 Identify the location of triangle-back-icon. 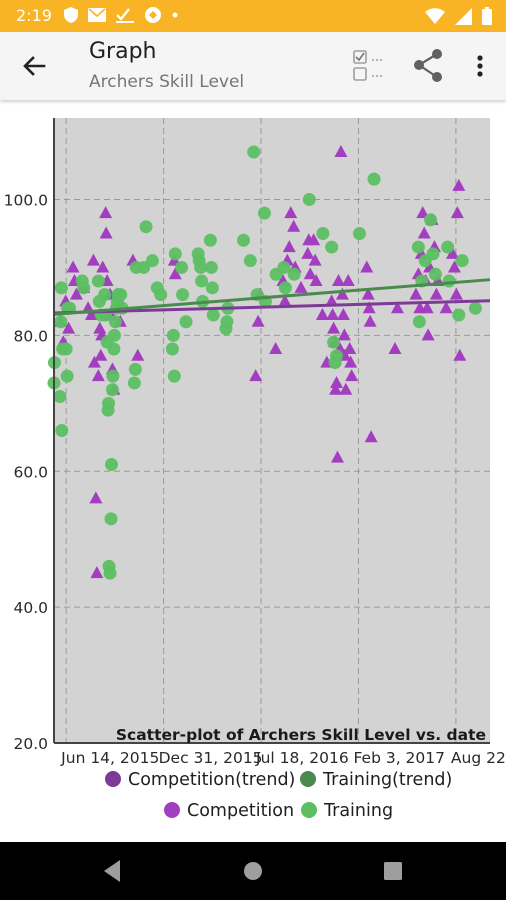
(112, 871).